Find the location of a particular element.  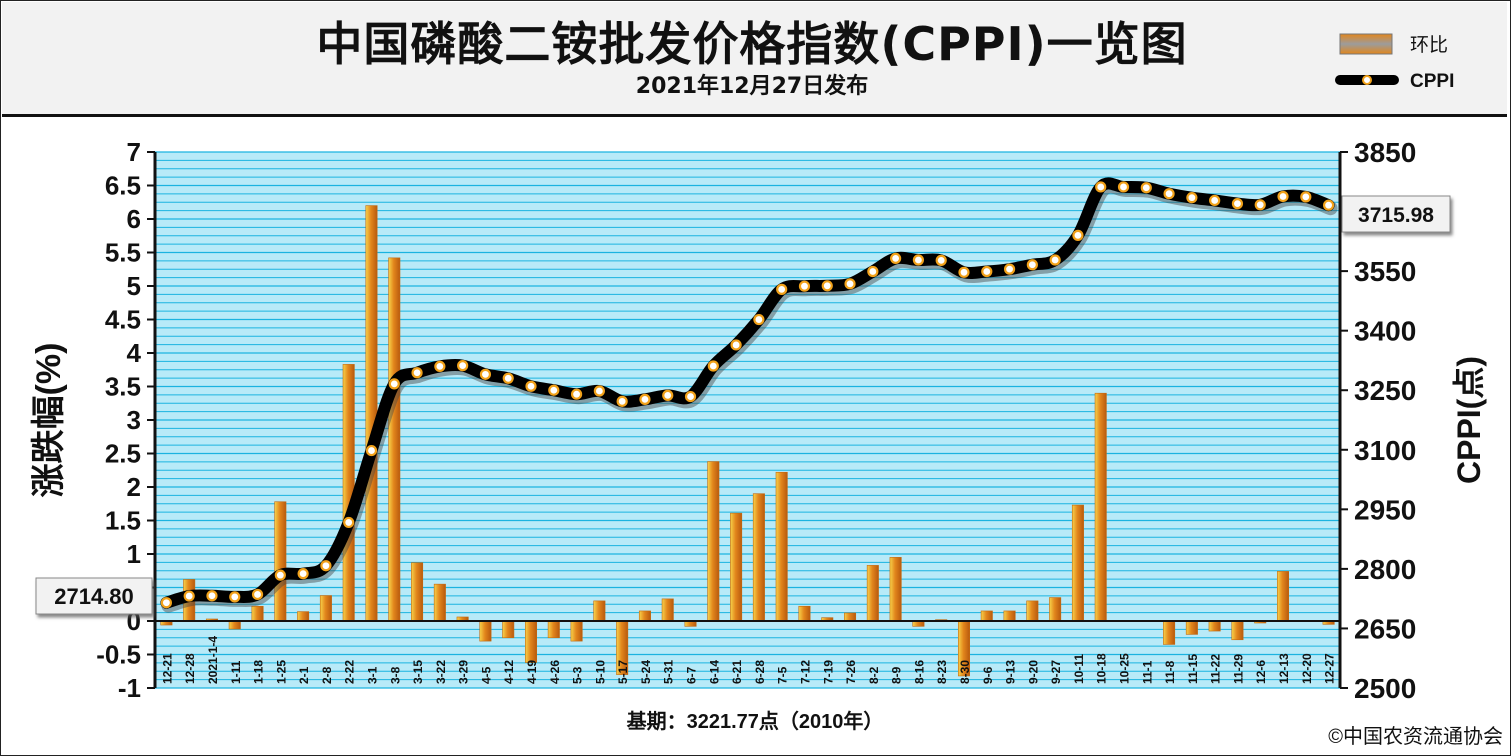

left-tick-label: 2 is located at coordinates (134, 487).